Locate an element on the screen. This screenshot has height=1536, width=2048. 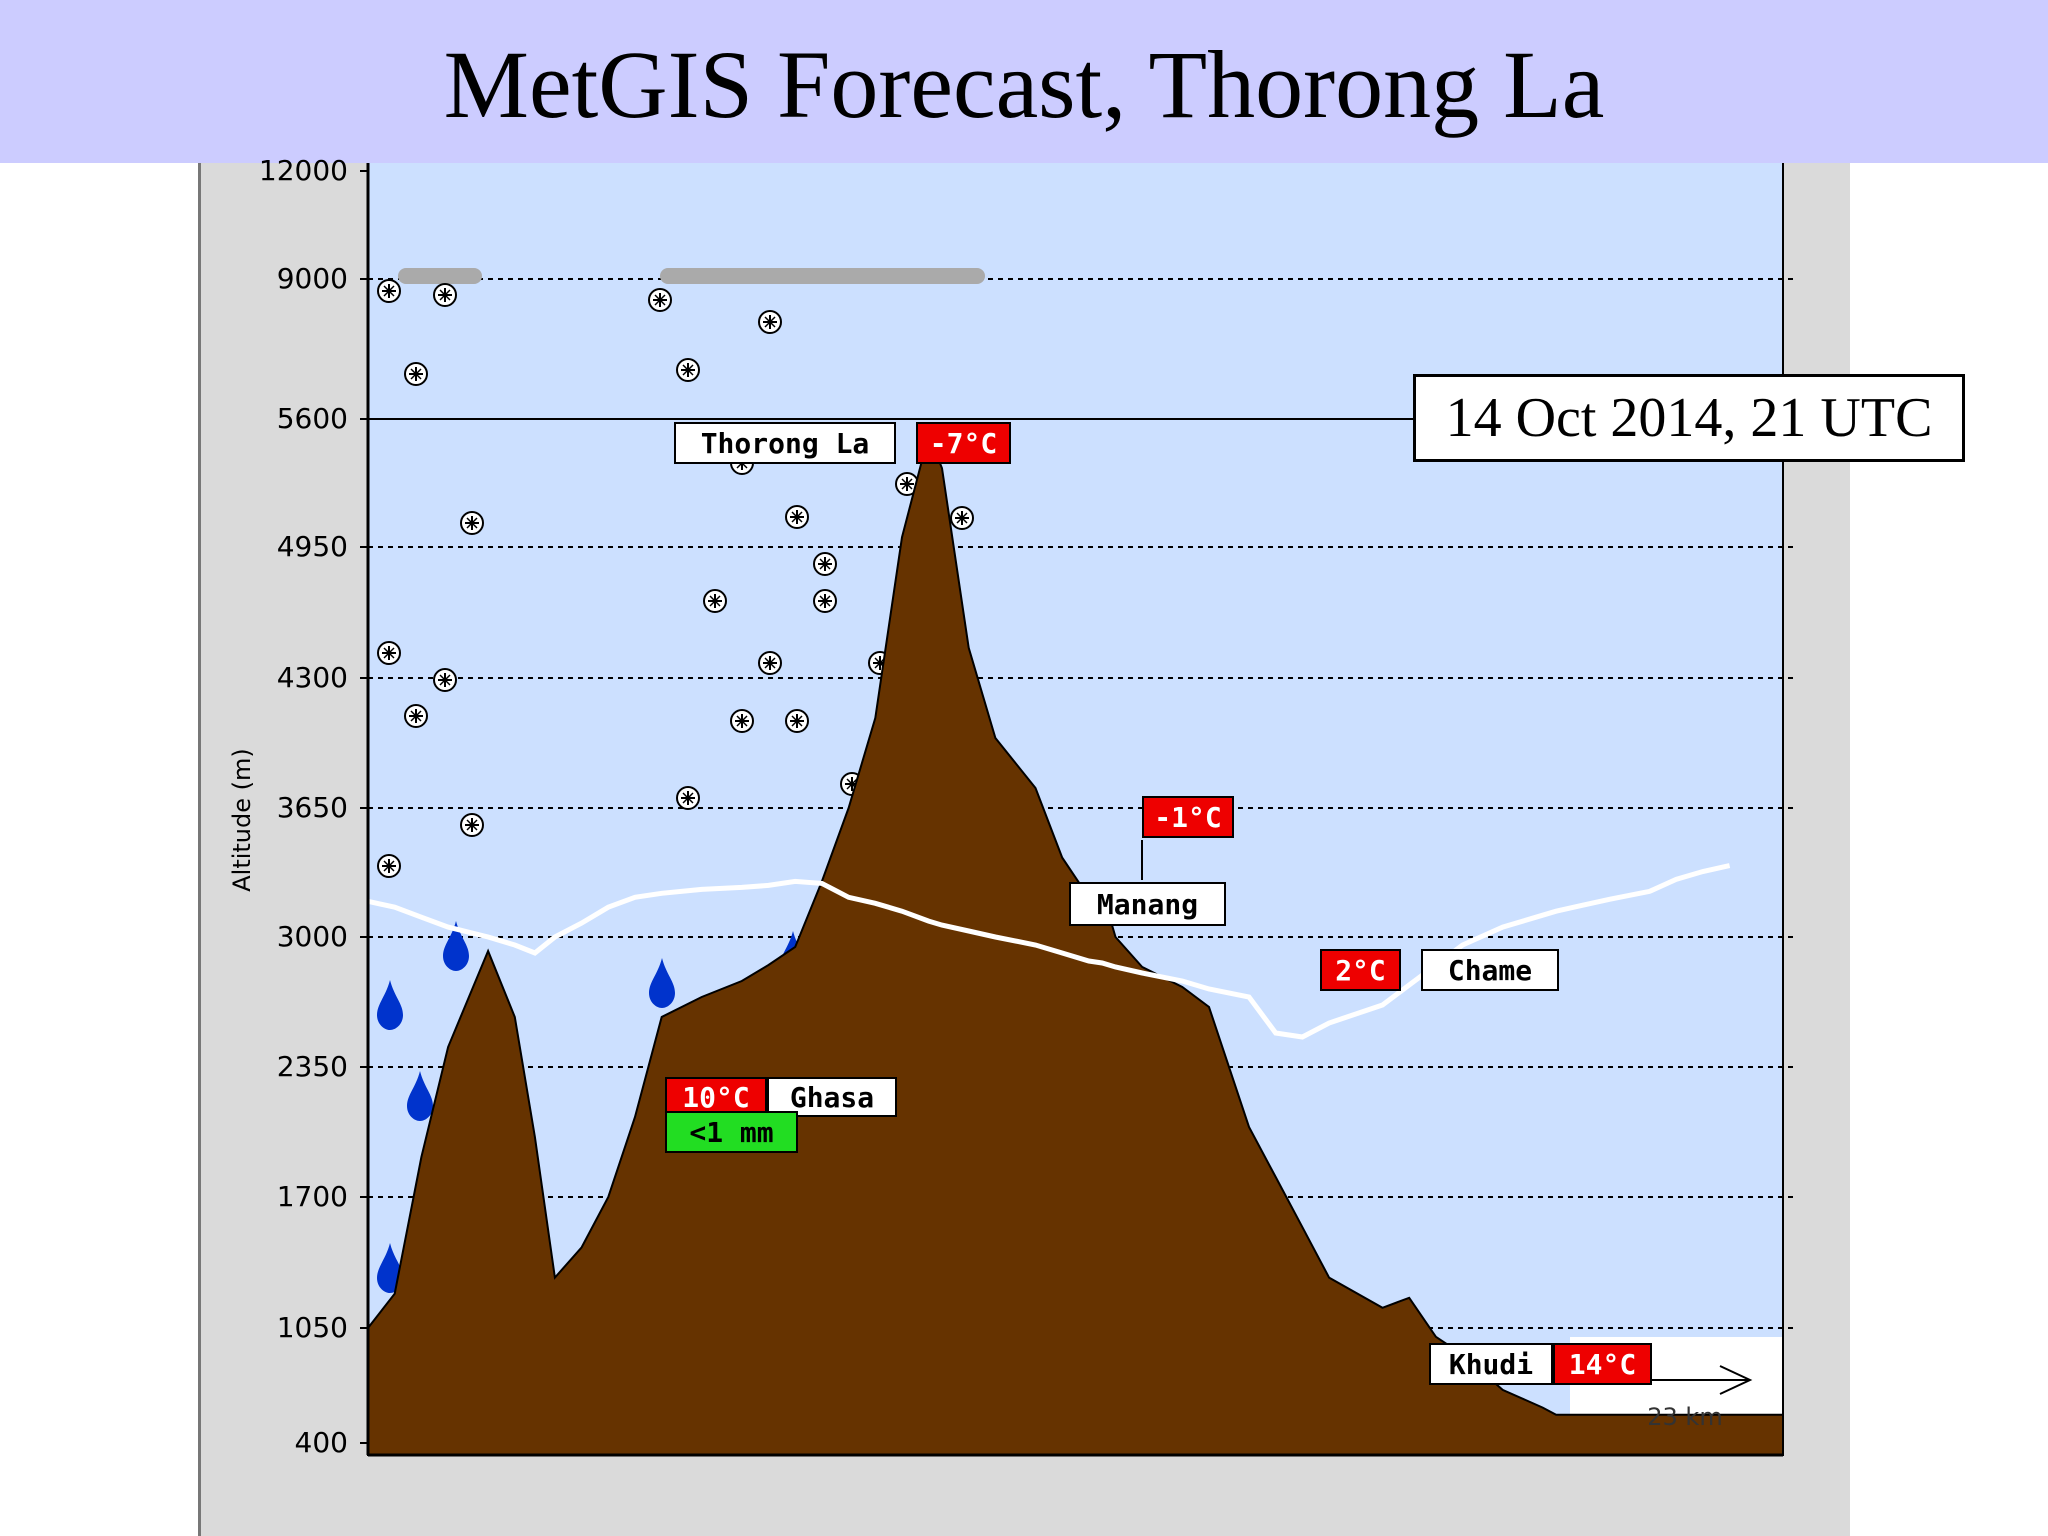
chart-label: 2°C is located at coordinates (1360, 970).